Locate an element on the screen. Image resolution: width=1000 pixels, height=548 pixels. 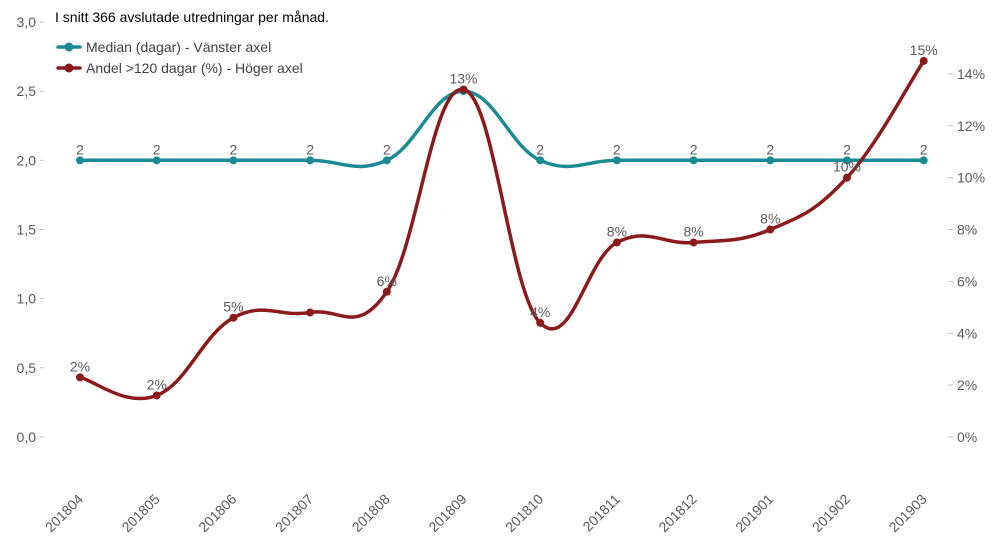
right-axis: 0% 2% 4% 6% 8% 10% 12% 14% is located at coordinates (966, 255).